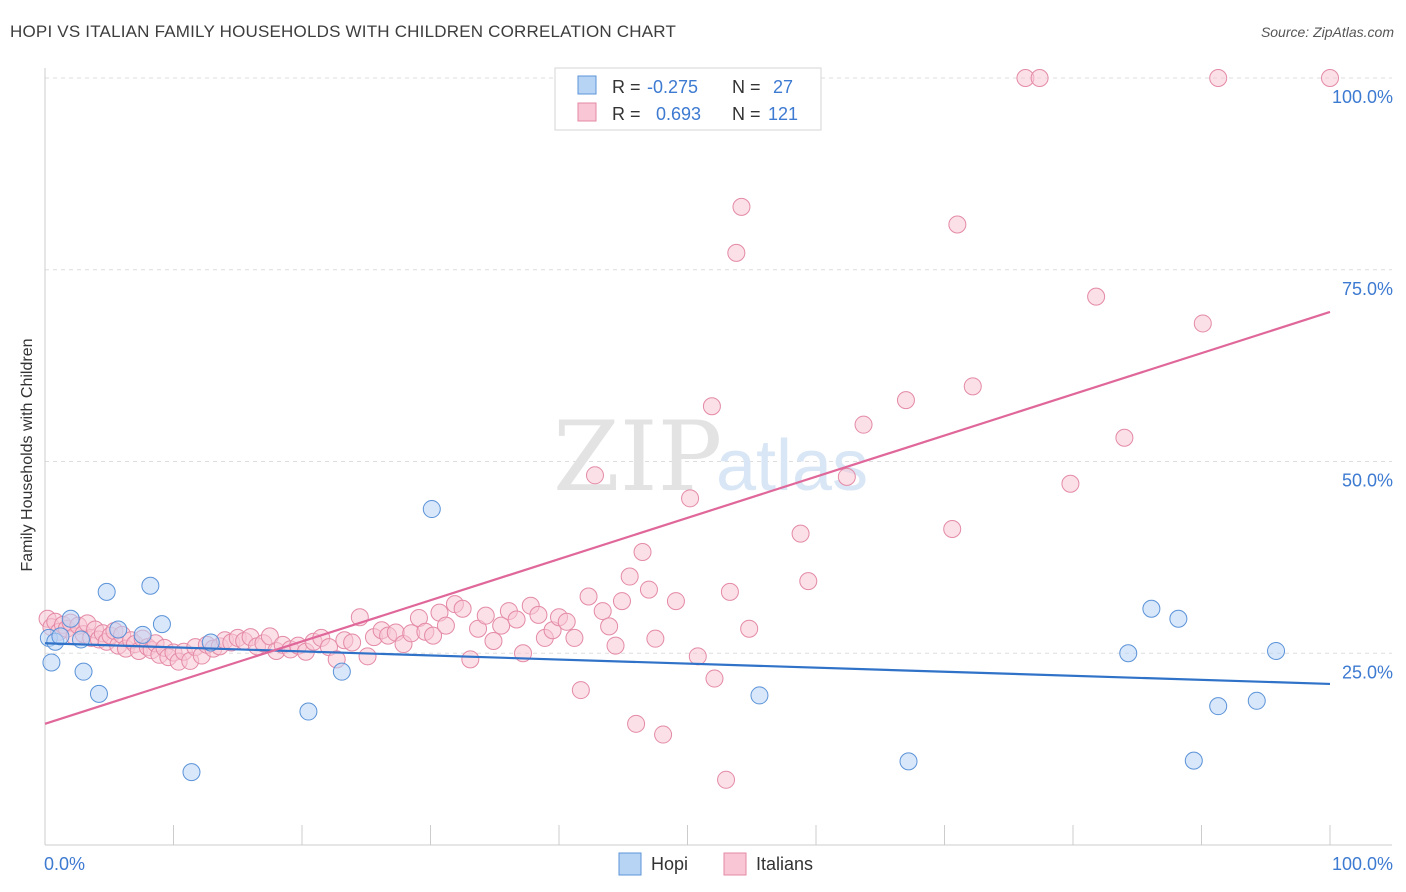 The image size is (1406, 892). Describe the element at coordinates (783, 87) in the screenshot. I see `hopi-n-value: 27` at that location.